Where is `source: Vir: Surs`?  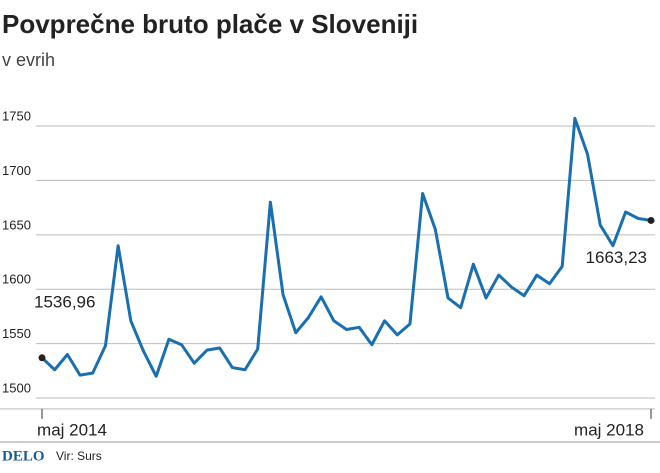 source: Vir: Surs is located at coordinates (79, 456).